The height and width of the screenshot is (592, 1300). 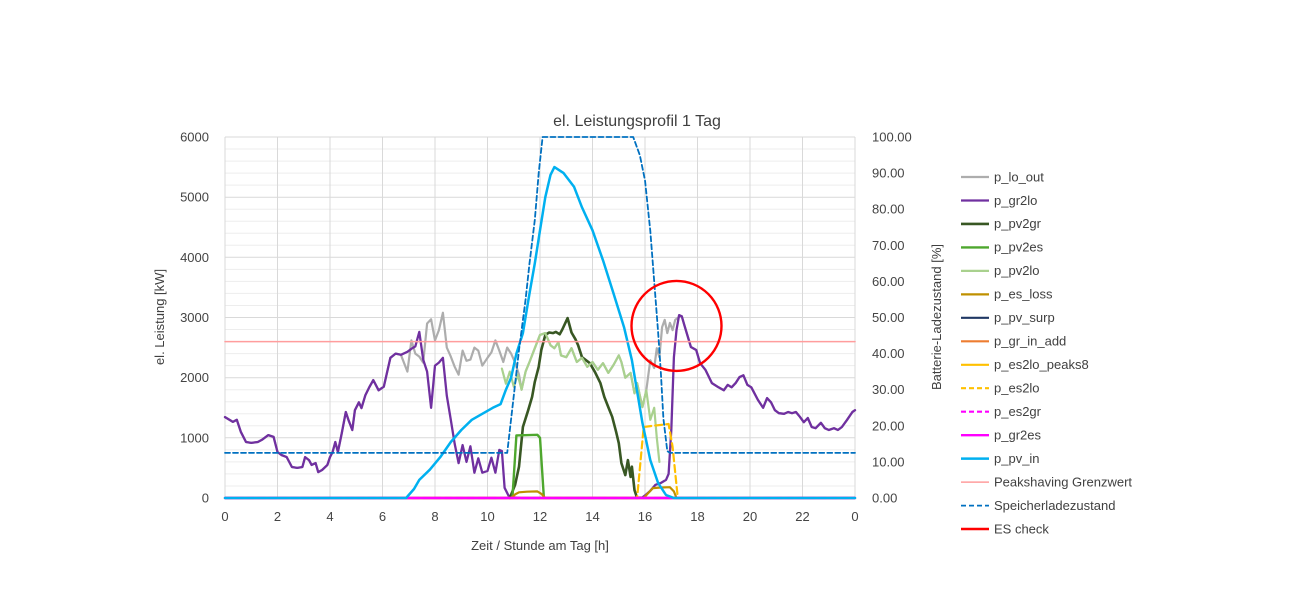 I want to click on y-right-tick-label: 30.00, so click(x=888, y=389).